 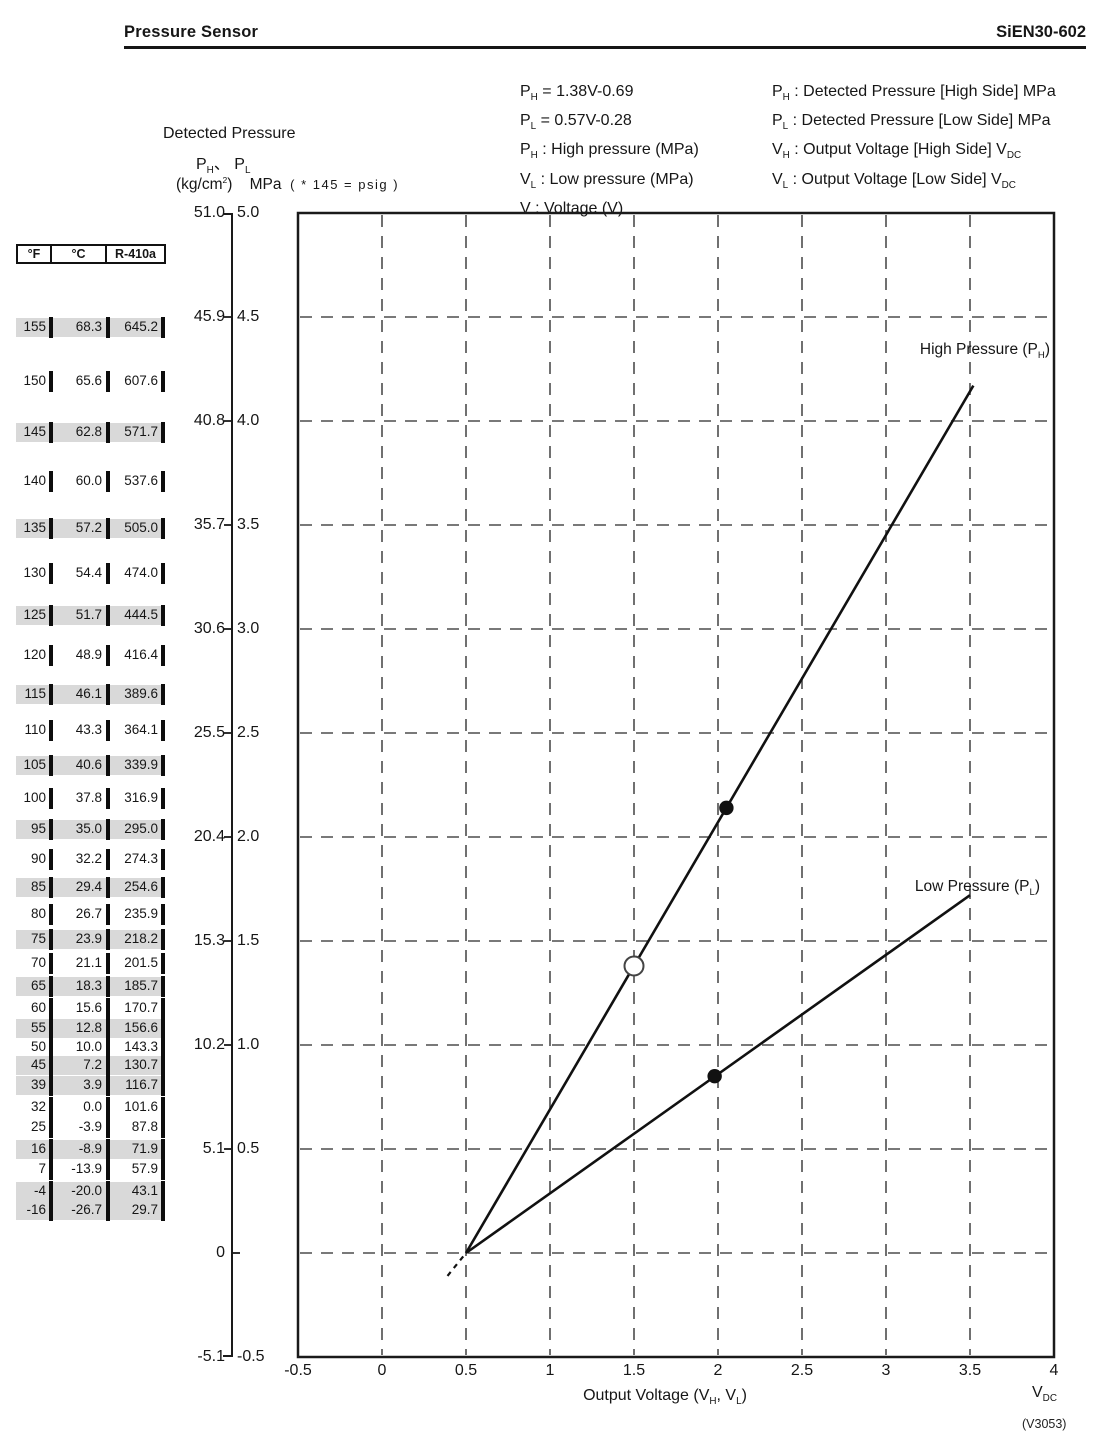 What do you see at coordinates (576, 122) in the screenshot?
I see `formula-line: PL = 0.57V-0.28` at bounding box center [576, 122].